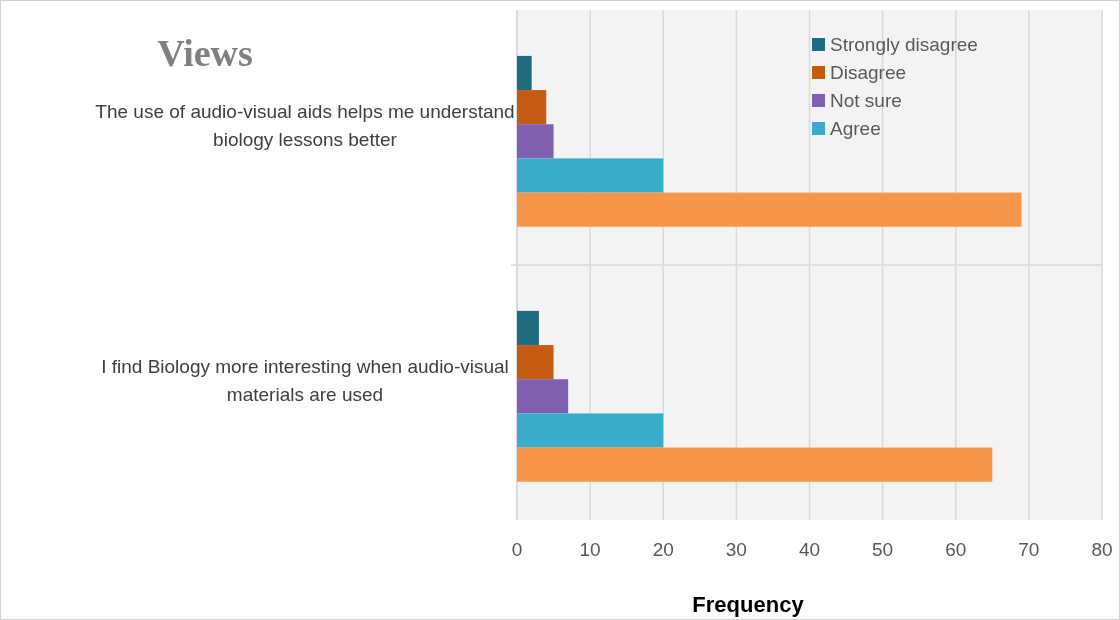 This screenshot has height=620, width=1120. What do you see at coordinates (956, 549) in the screenshot?
I see `x-tick-label: 60` at bounding box center [956, 549].